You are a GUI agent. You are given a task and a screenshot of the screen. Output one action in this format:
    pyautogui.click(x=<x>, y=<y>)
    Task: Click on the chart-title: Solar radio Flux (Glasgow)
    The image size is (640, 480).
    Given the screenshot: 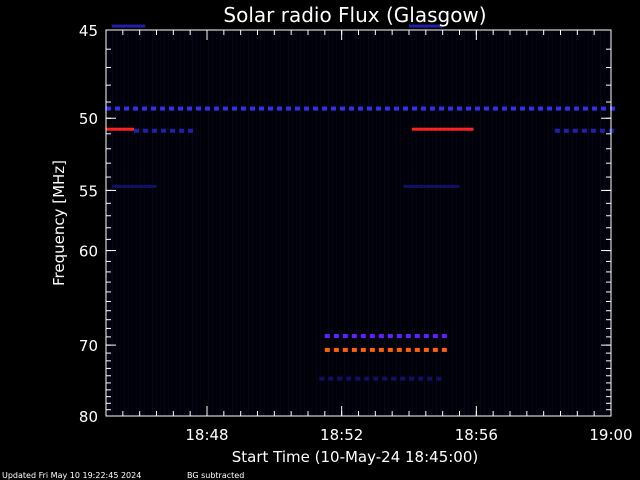 What is the action you would take?
    pyautogui.click(x=354, y=15)
    